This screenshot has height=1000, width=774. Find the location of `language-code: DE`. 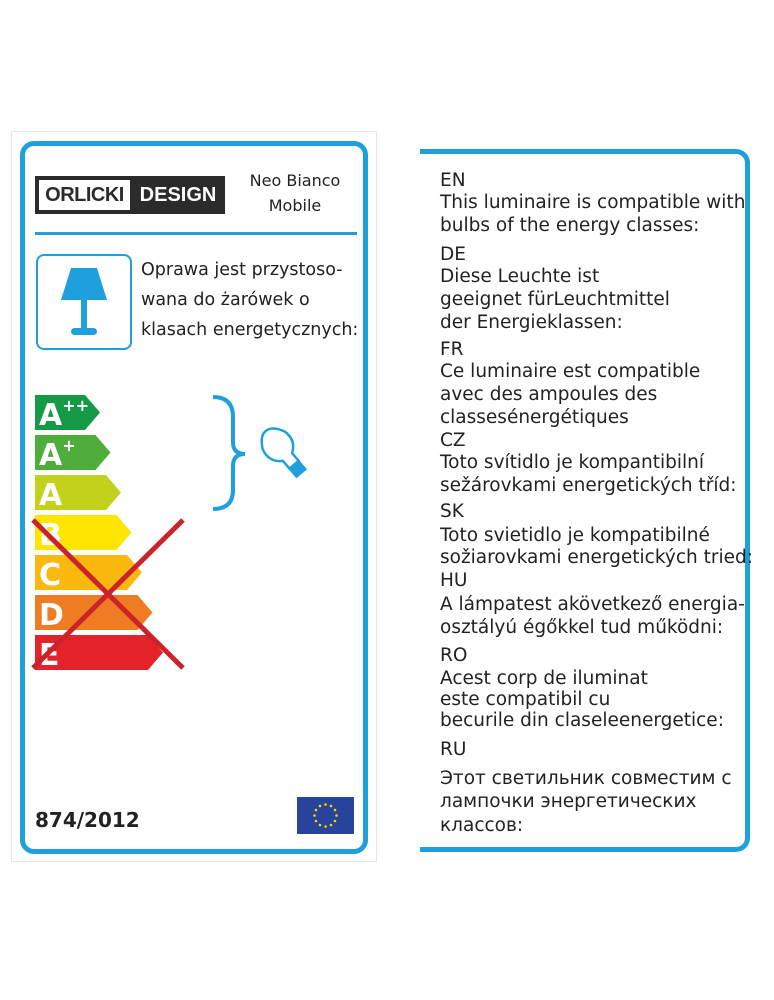

language-code: DE is located at coordinates (453, 254).